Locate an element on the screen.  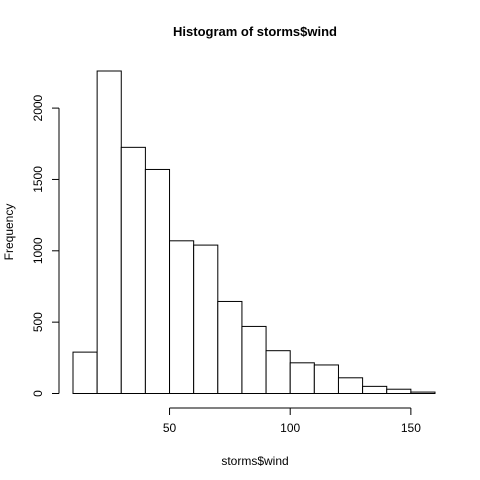
x-axis-label: storms$wind is located at coordinates (254, 461).